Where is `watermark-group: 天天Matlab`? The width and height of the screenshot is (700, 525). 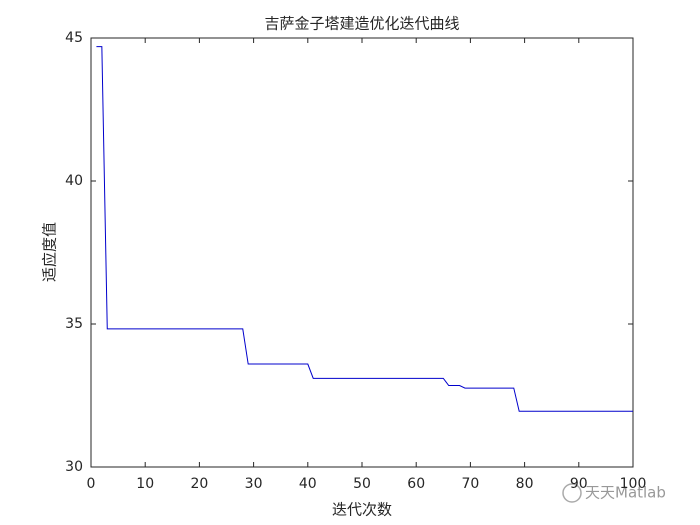 watermark-group: 天天Matlab is located at coordinates (614, 493).